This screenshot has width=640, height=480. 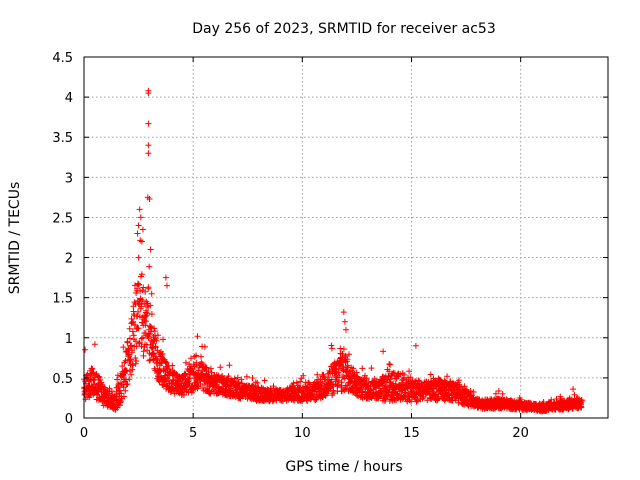 What do you see at coordinates (69, 339) in the screenshot?
I see `y-tick-label: 1` at bounding box center [69, 339].